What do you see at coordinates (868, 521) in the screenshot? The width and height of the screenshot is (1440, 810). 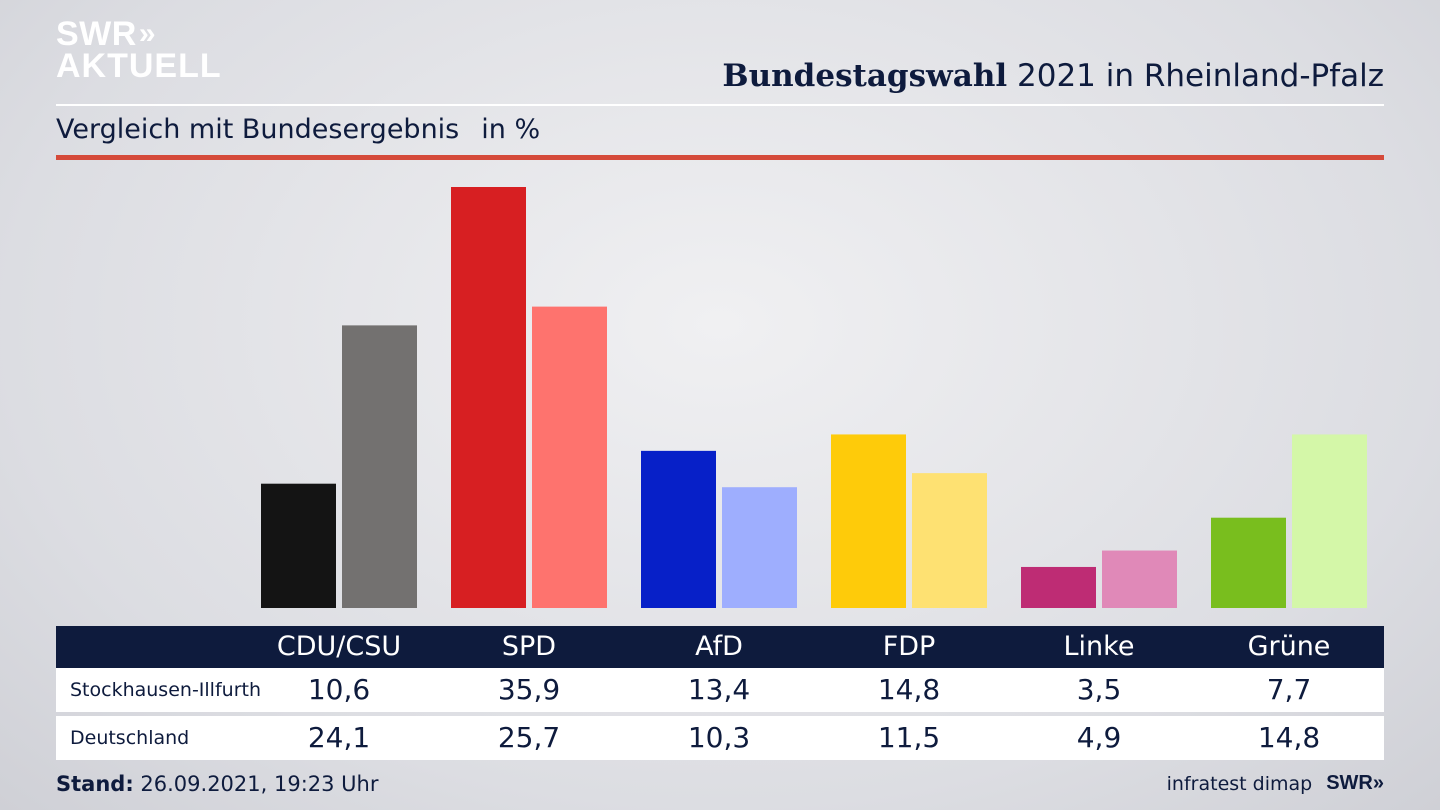 I see `bar-fdp-local` at bounding box center [868, 521].